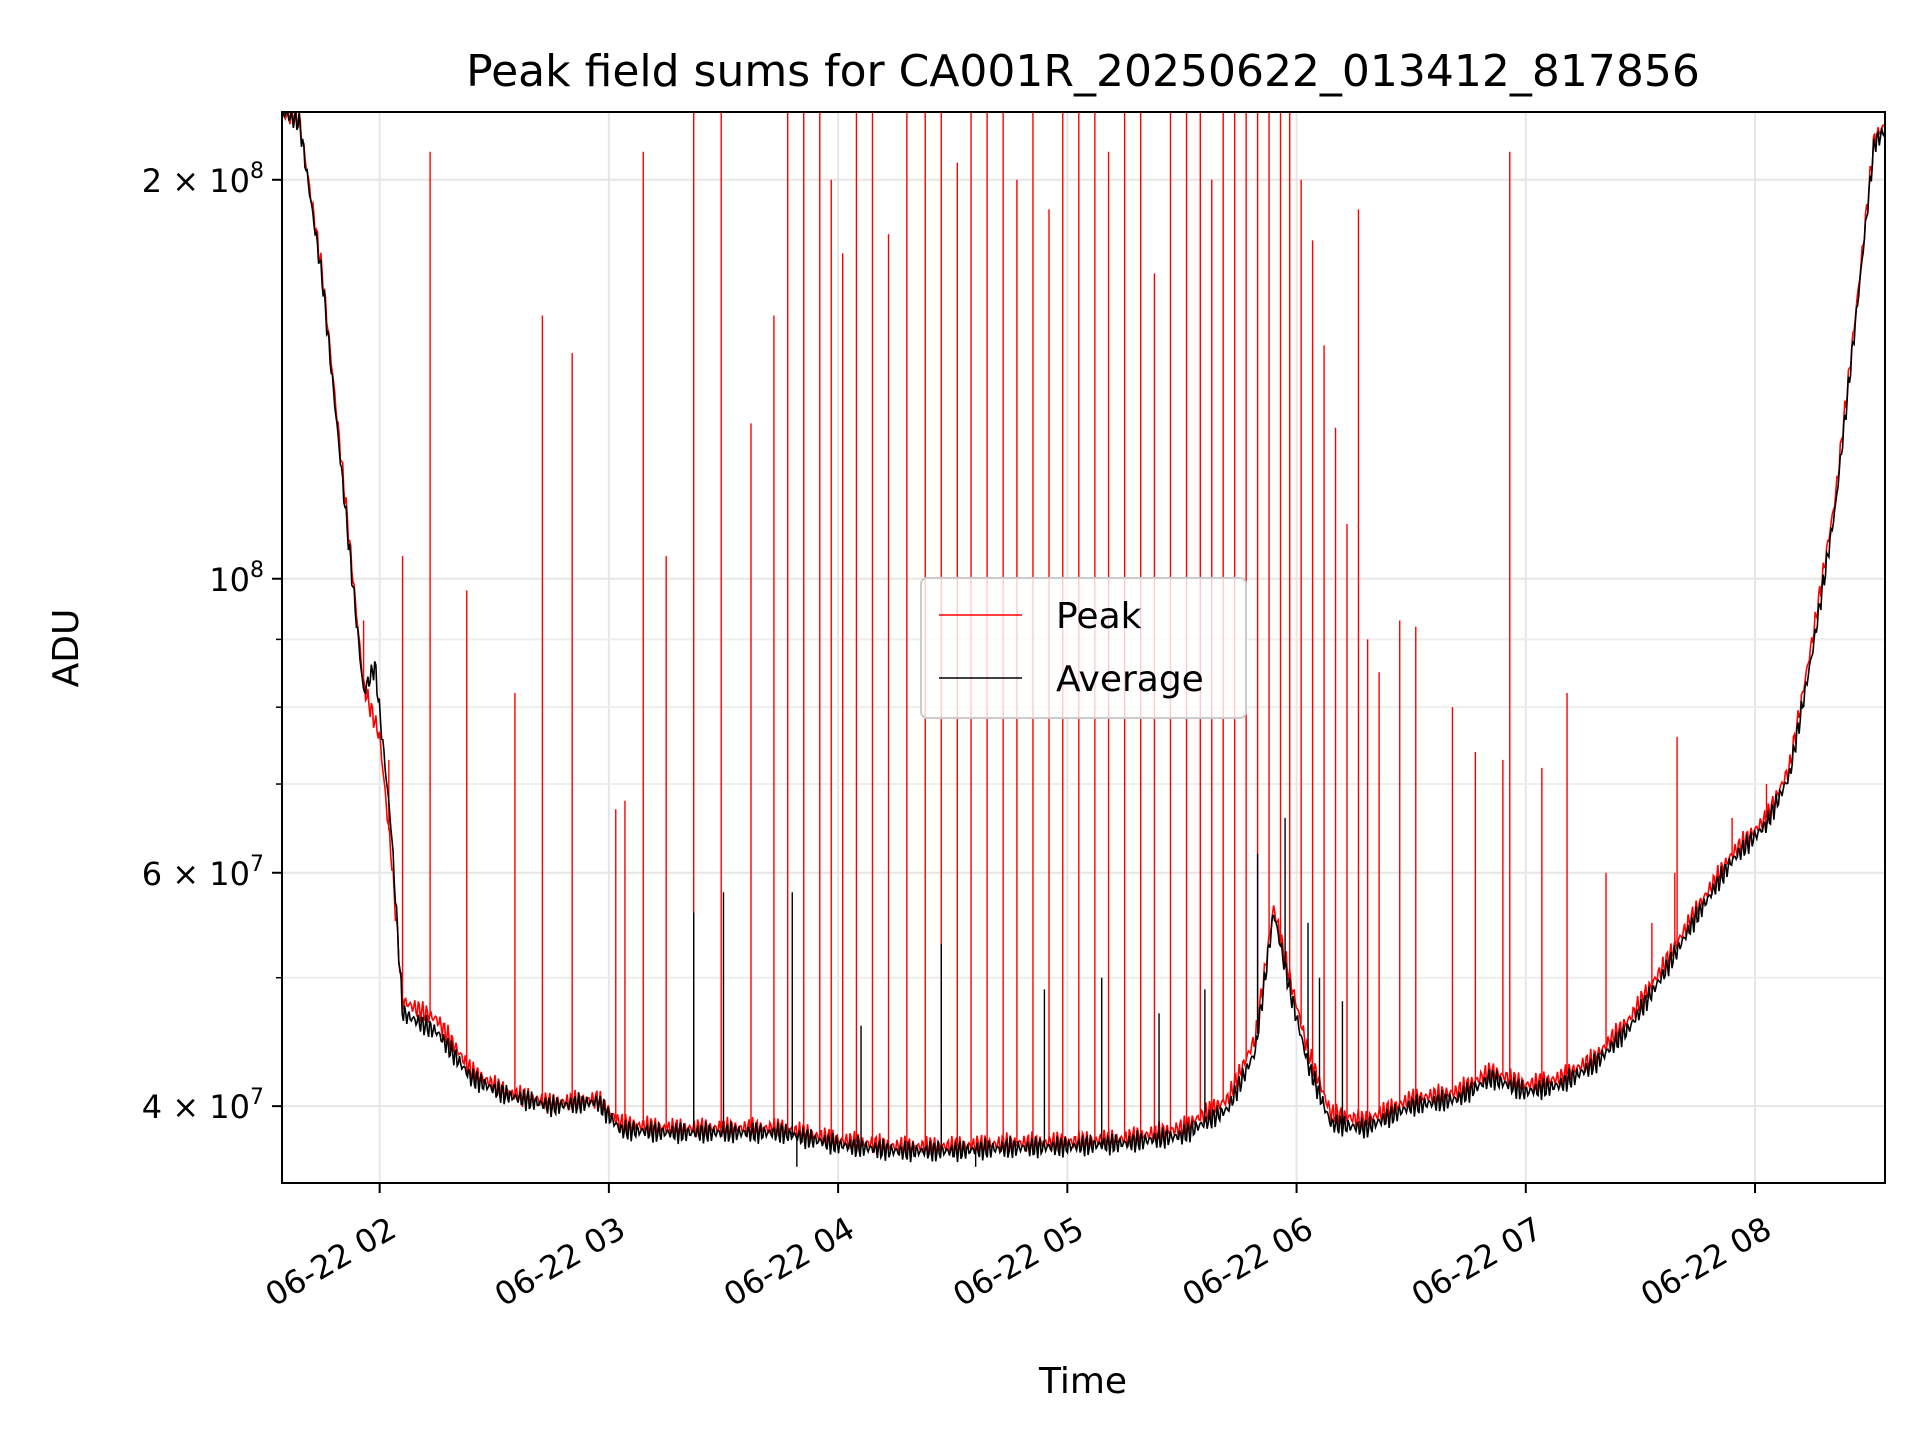 This screenshot has height=1440, width=1920. What do you see at coordinates (1099, 616) in the screenshot?
I see `legend-label-peak: Peak` at bounding box center [1099, 616].